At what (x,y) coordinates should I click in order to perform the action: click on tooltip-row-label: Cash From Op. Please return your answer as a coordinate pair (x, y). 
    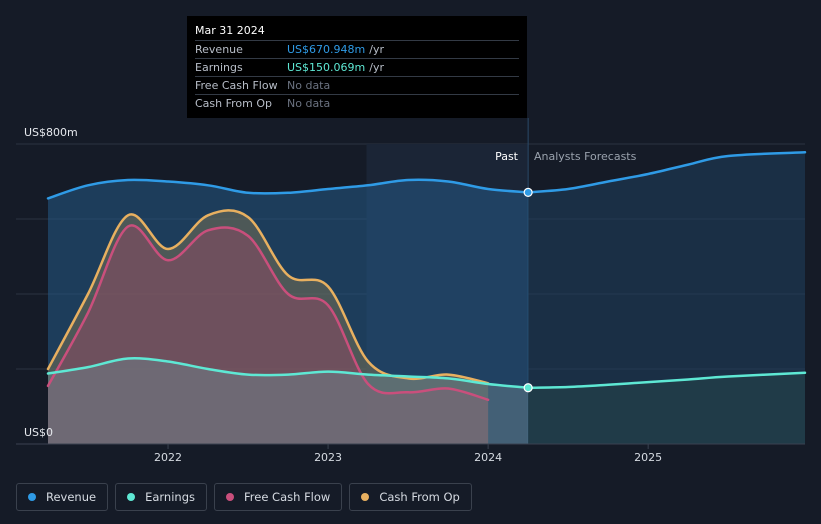
    Looking at the image, I should click on (234, 103).